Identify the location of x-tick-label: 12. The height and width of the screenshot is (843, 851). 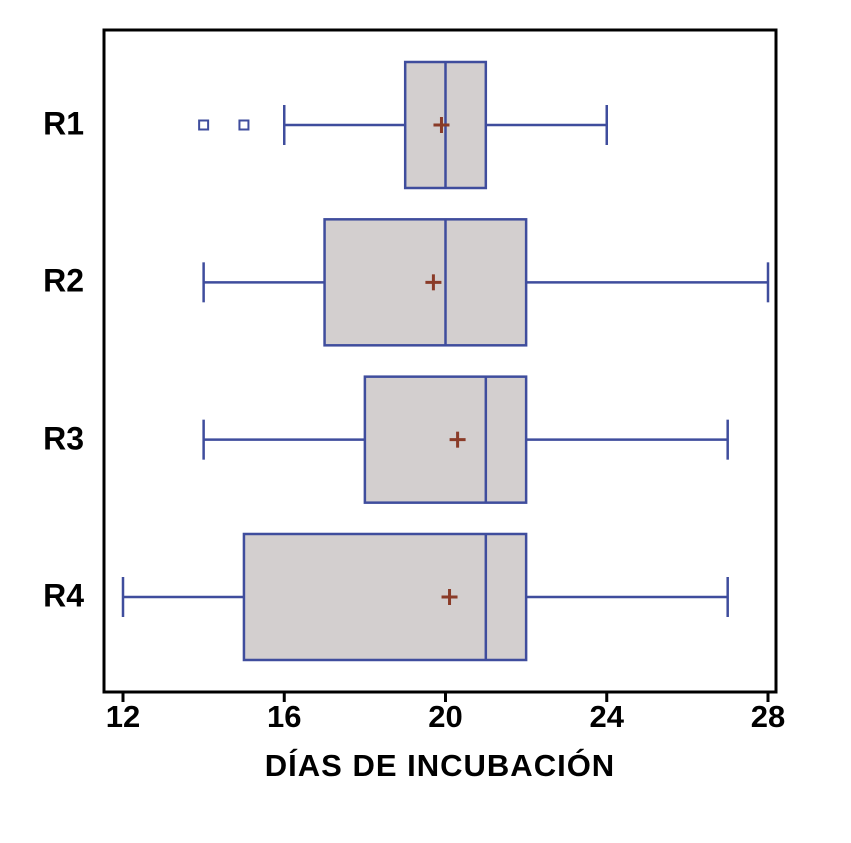
(123, 716).